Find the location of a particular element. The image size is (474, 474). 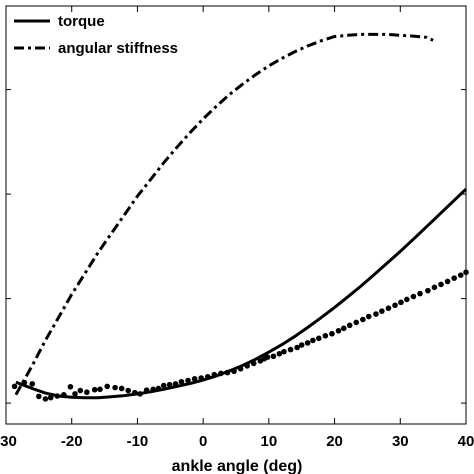

x-tick-label: 20 is located at coordinates (334, 441).